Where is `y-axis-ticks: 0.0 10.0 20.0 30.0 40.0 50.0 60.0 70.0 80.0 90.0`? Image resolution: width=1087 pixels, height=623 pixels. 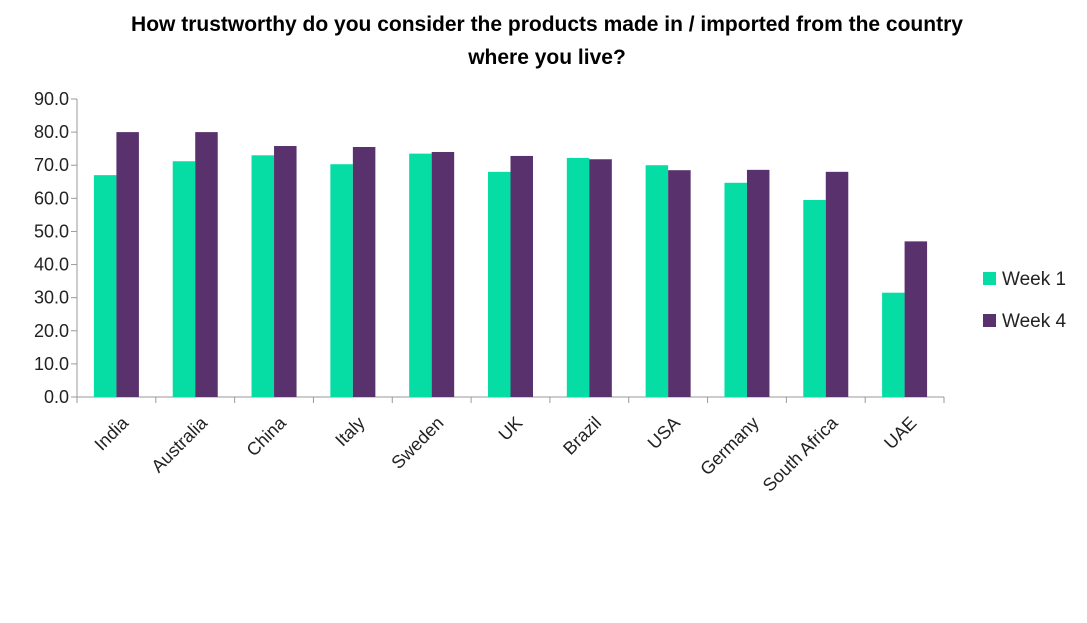
y-axis-ticks: 0.0 10.0 20.0 30.0 40.0 50.0 60.0 70.0 80.0 90.0 is located at coordinates (55, 248).